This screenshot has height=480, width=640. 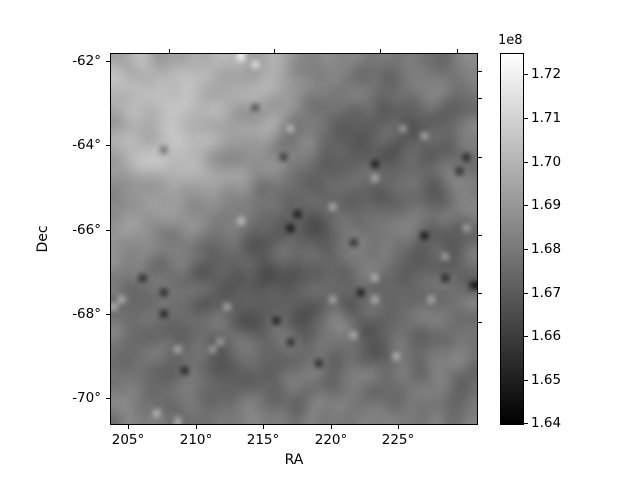 What do you see at coordinates (546, 249) in the screenshot?
I see `colorbar-tick-label: 1.68` at bounding box center [546, 249].